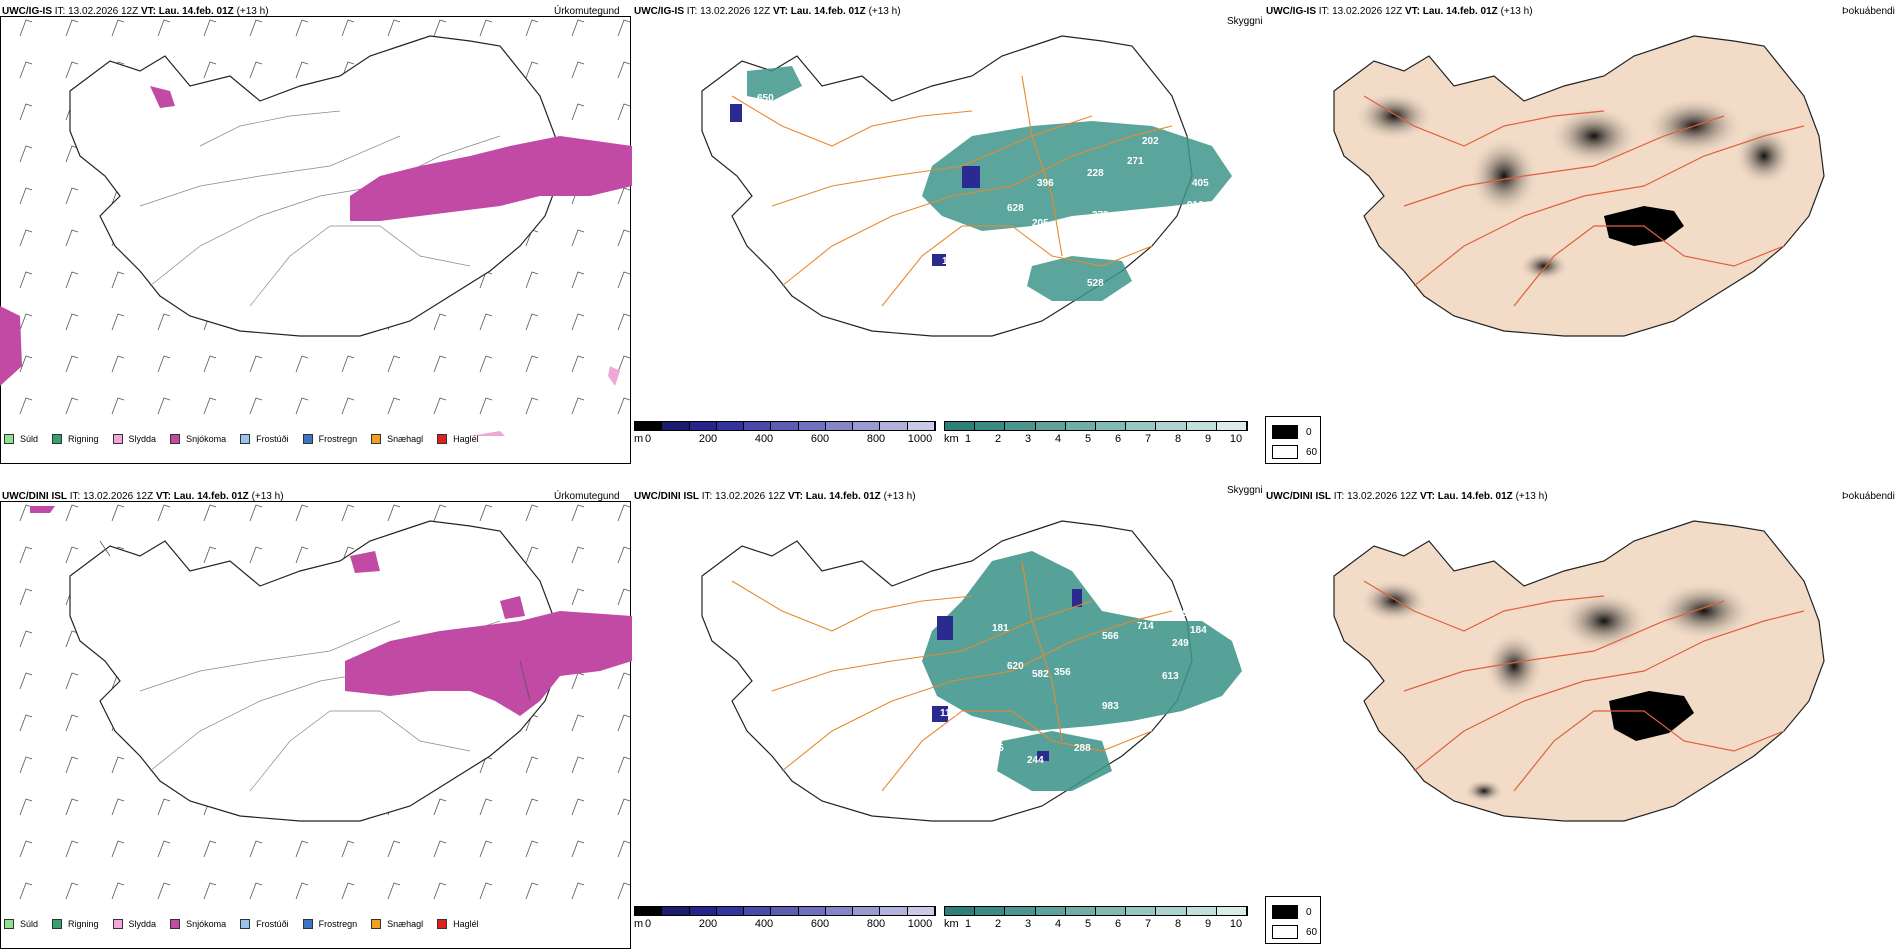 This screenshot has height=950, width=1900. Describe the element at coordinates (1110, 706) in the screenshot. I see `cloud-label: 983` at that location.